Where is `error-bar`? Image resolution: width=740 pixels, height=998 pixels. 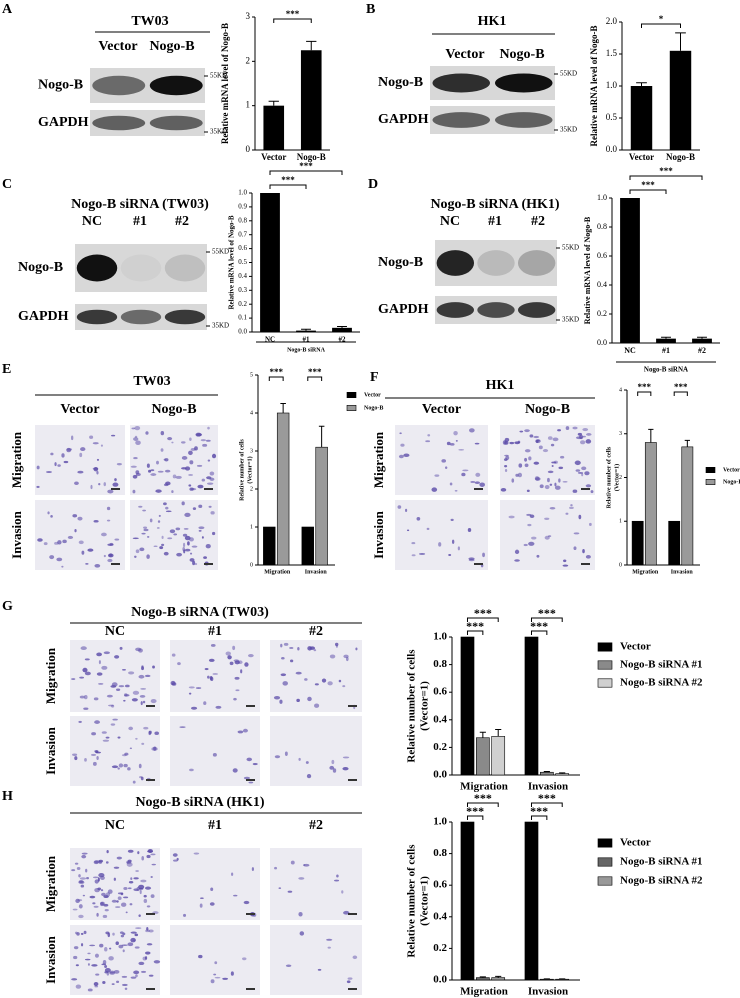 error-bar is located at coordinates (273, 103).